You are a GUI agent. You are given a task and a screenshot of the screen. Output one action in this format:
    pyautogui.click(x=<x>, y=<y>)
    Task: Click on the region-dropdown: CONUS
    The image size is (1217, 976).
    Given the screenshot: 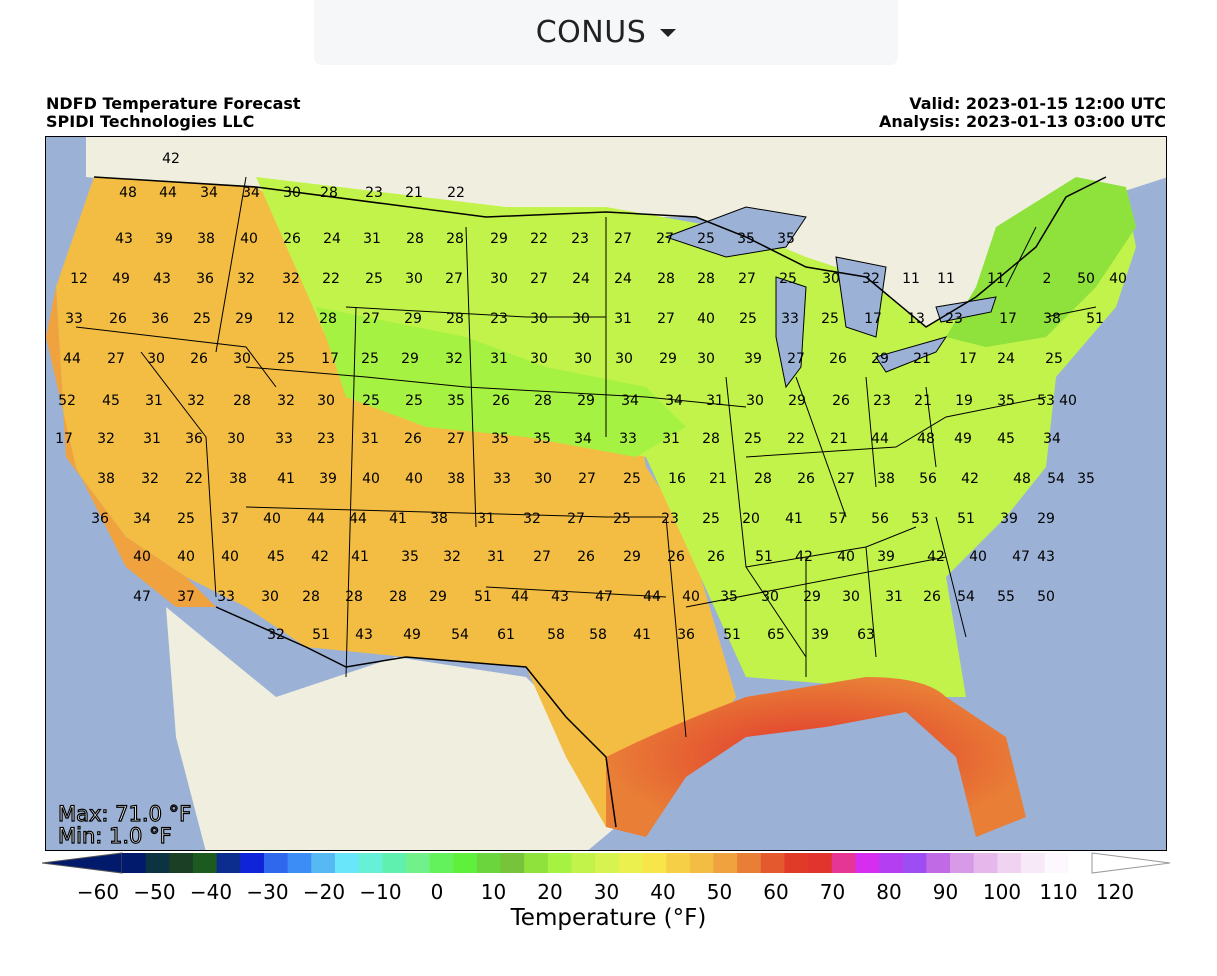 What is the action you would take?
    pyautogui.click(x=606, y=32)
    